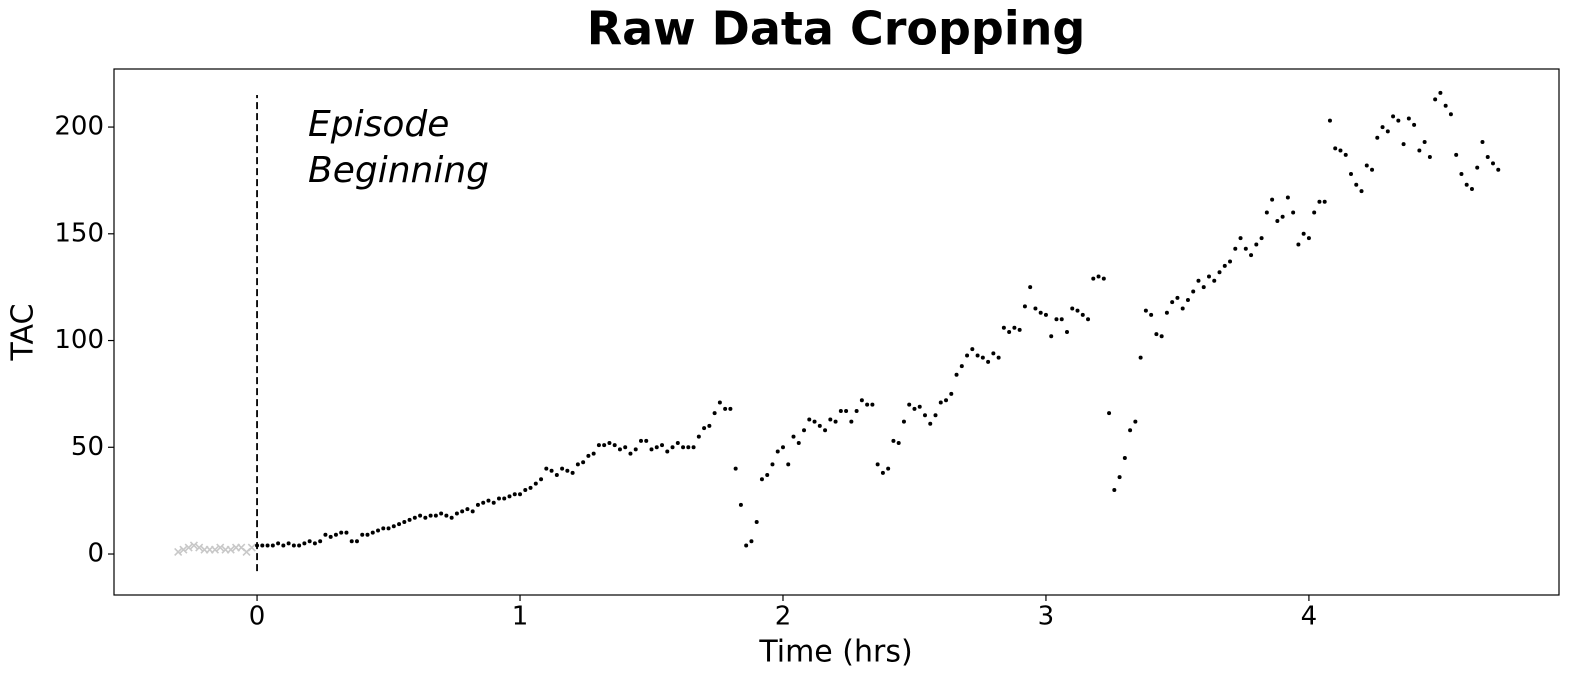  Describe the element at coordinates (783, 617) in the screenshot. I see `x-tick-label: 2` at that location.